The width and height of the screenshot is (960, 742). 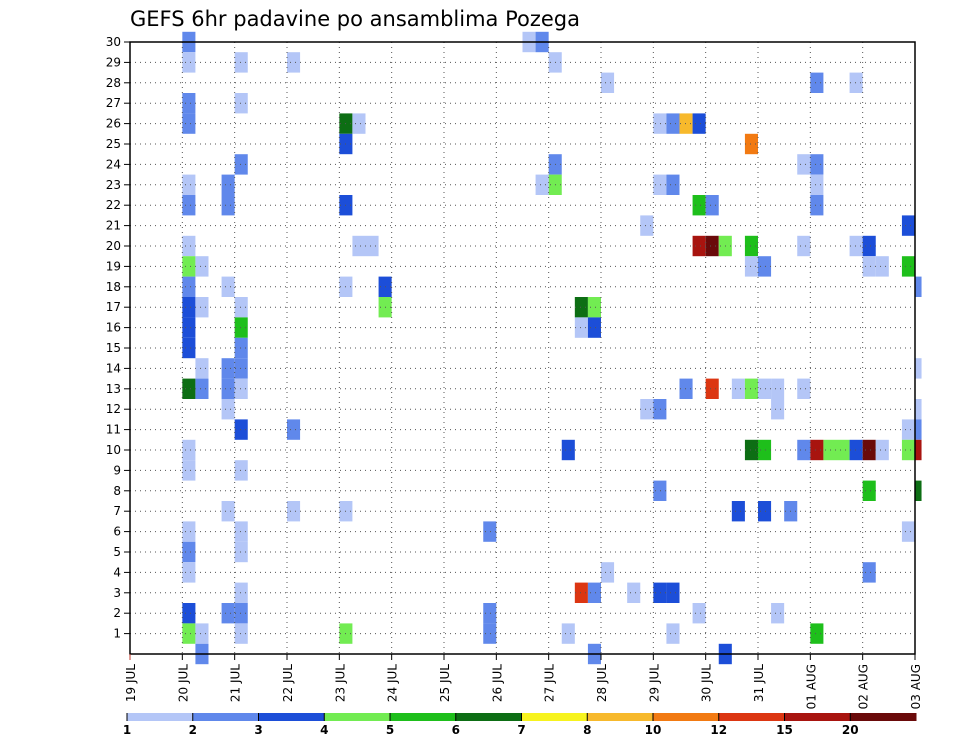 What do you see at coordinates (117, 511) in the screenshot?
I see `y-tick-label: 7` at bounding box center [117, 511].